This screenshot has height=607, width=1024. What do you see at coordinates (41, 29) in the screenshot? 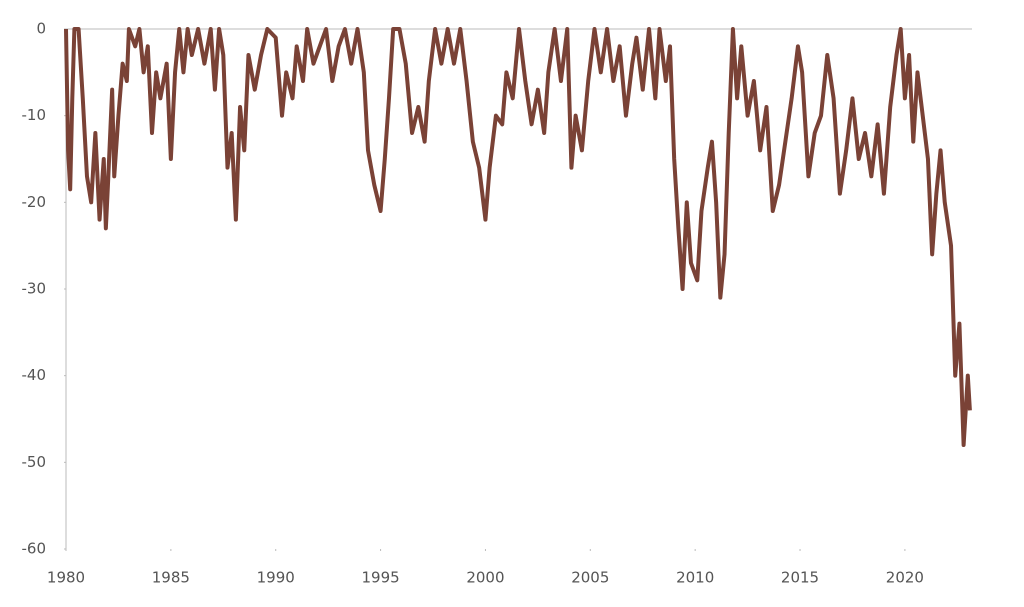
I see `y-tick-label: 0` at bounding box center [41, 29].